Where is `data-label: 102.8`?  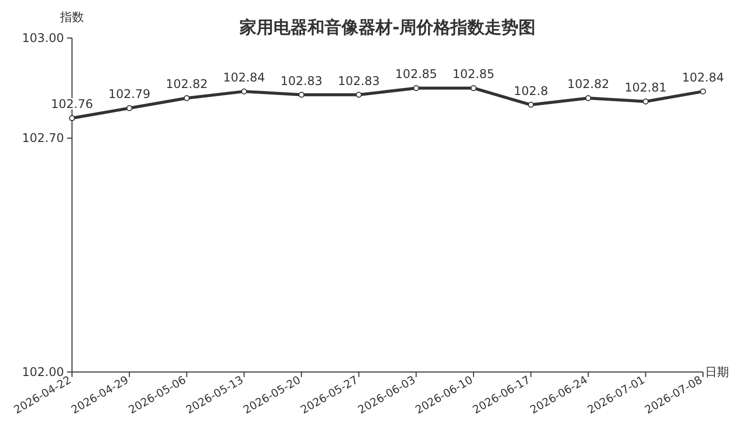 data-label: 102.8 is located at coordinates (531, 91).